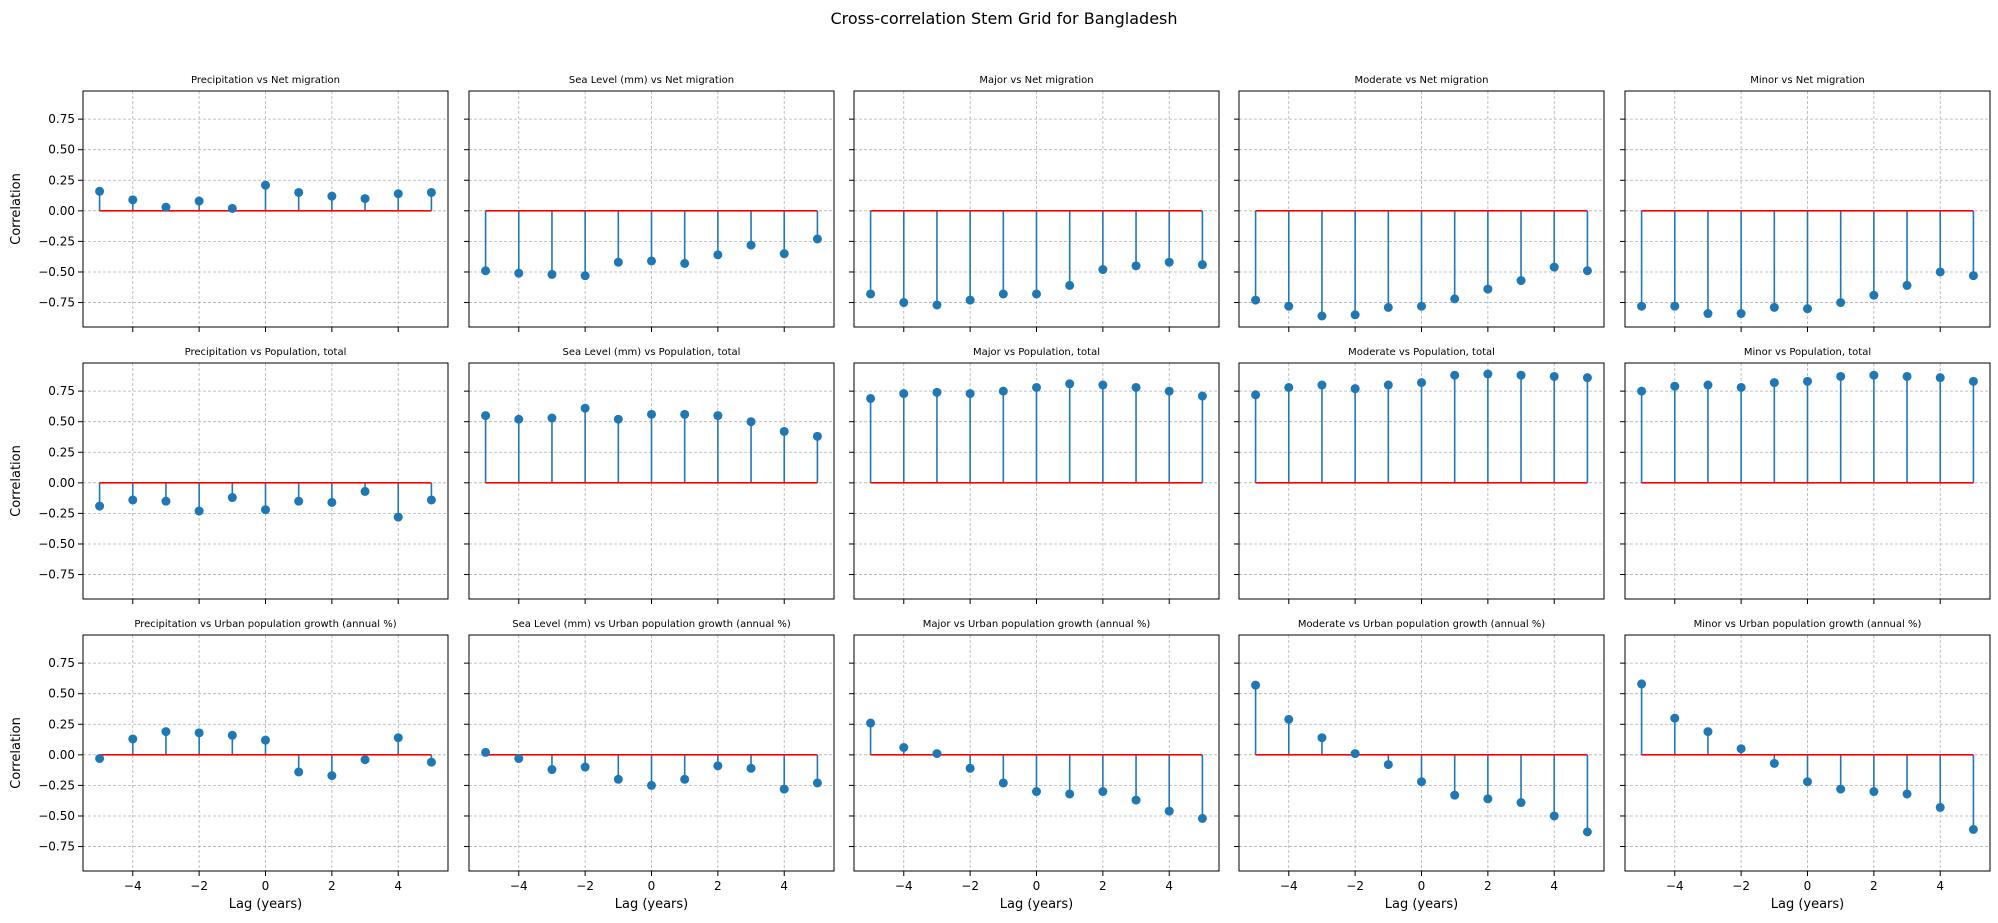  Describe the element at coordinates (1419, 203) in the screenshot. I see `subplot-4: Moderate vs Net migration` at that location.